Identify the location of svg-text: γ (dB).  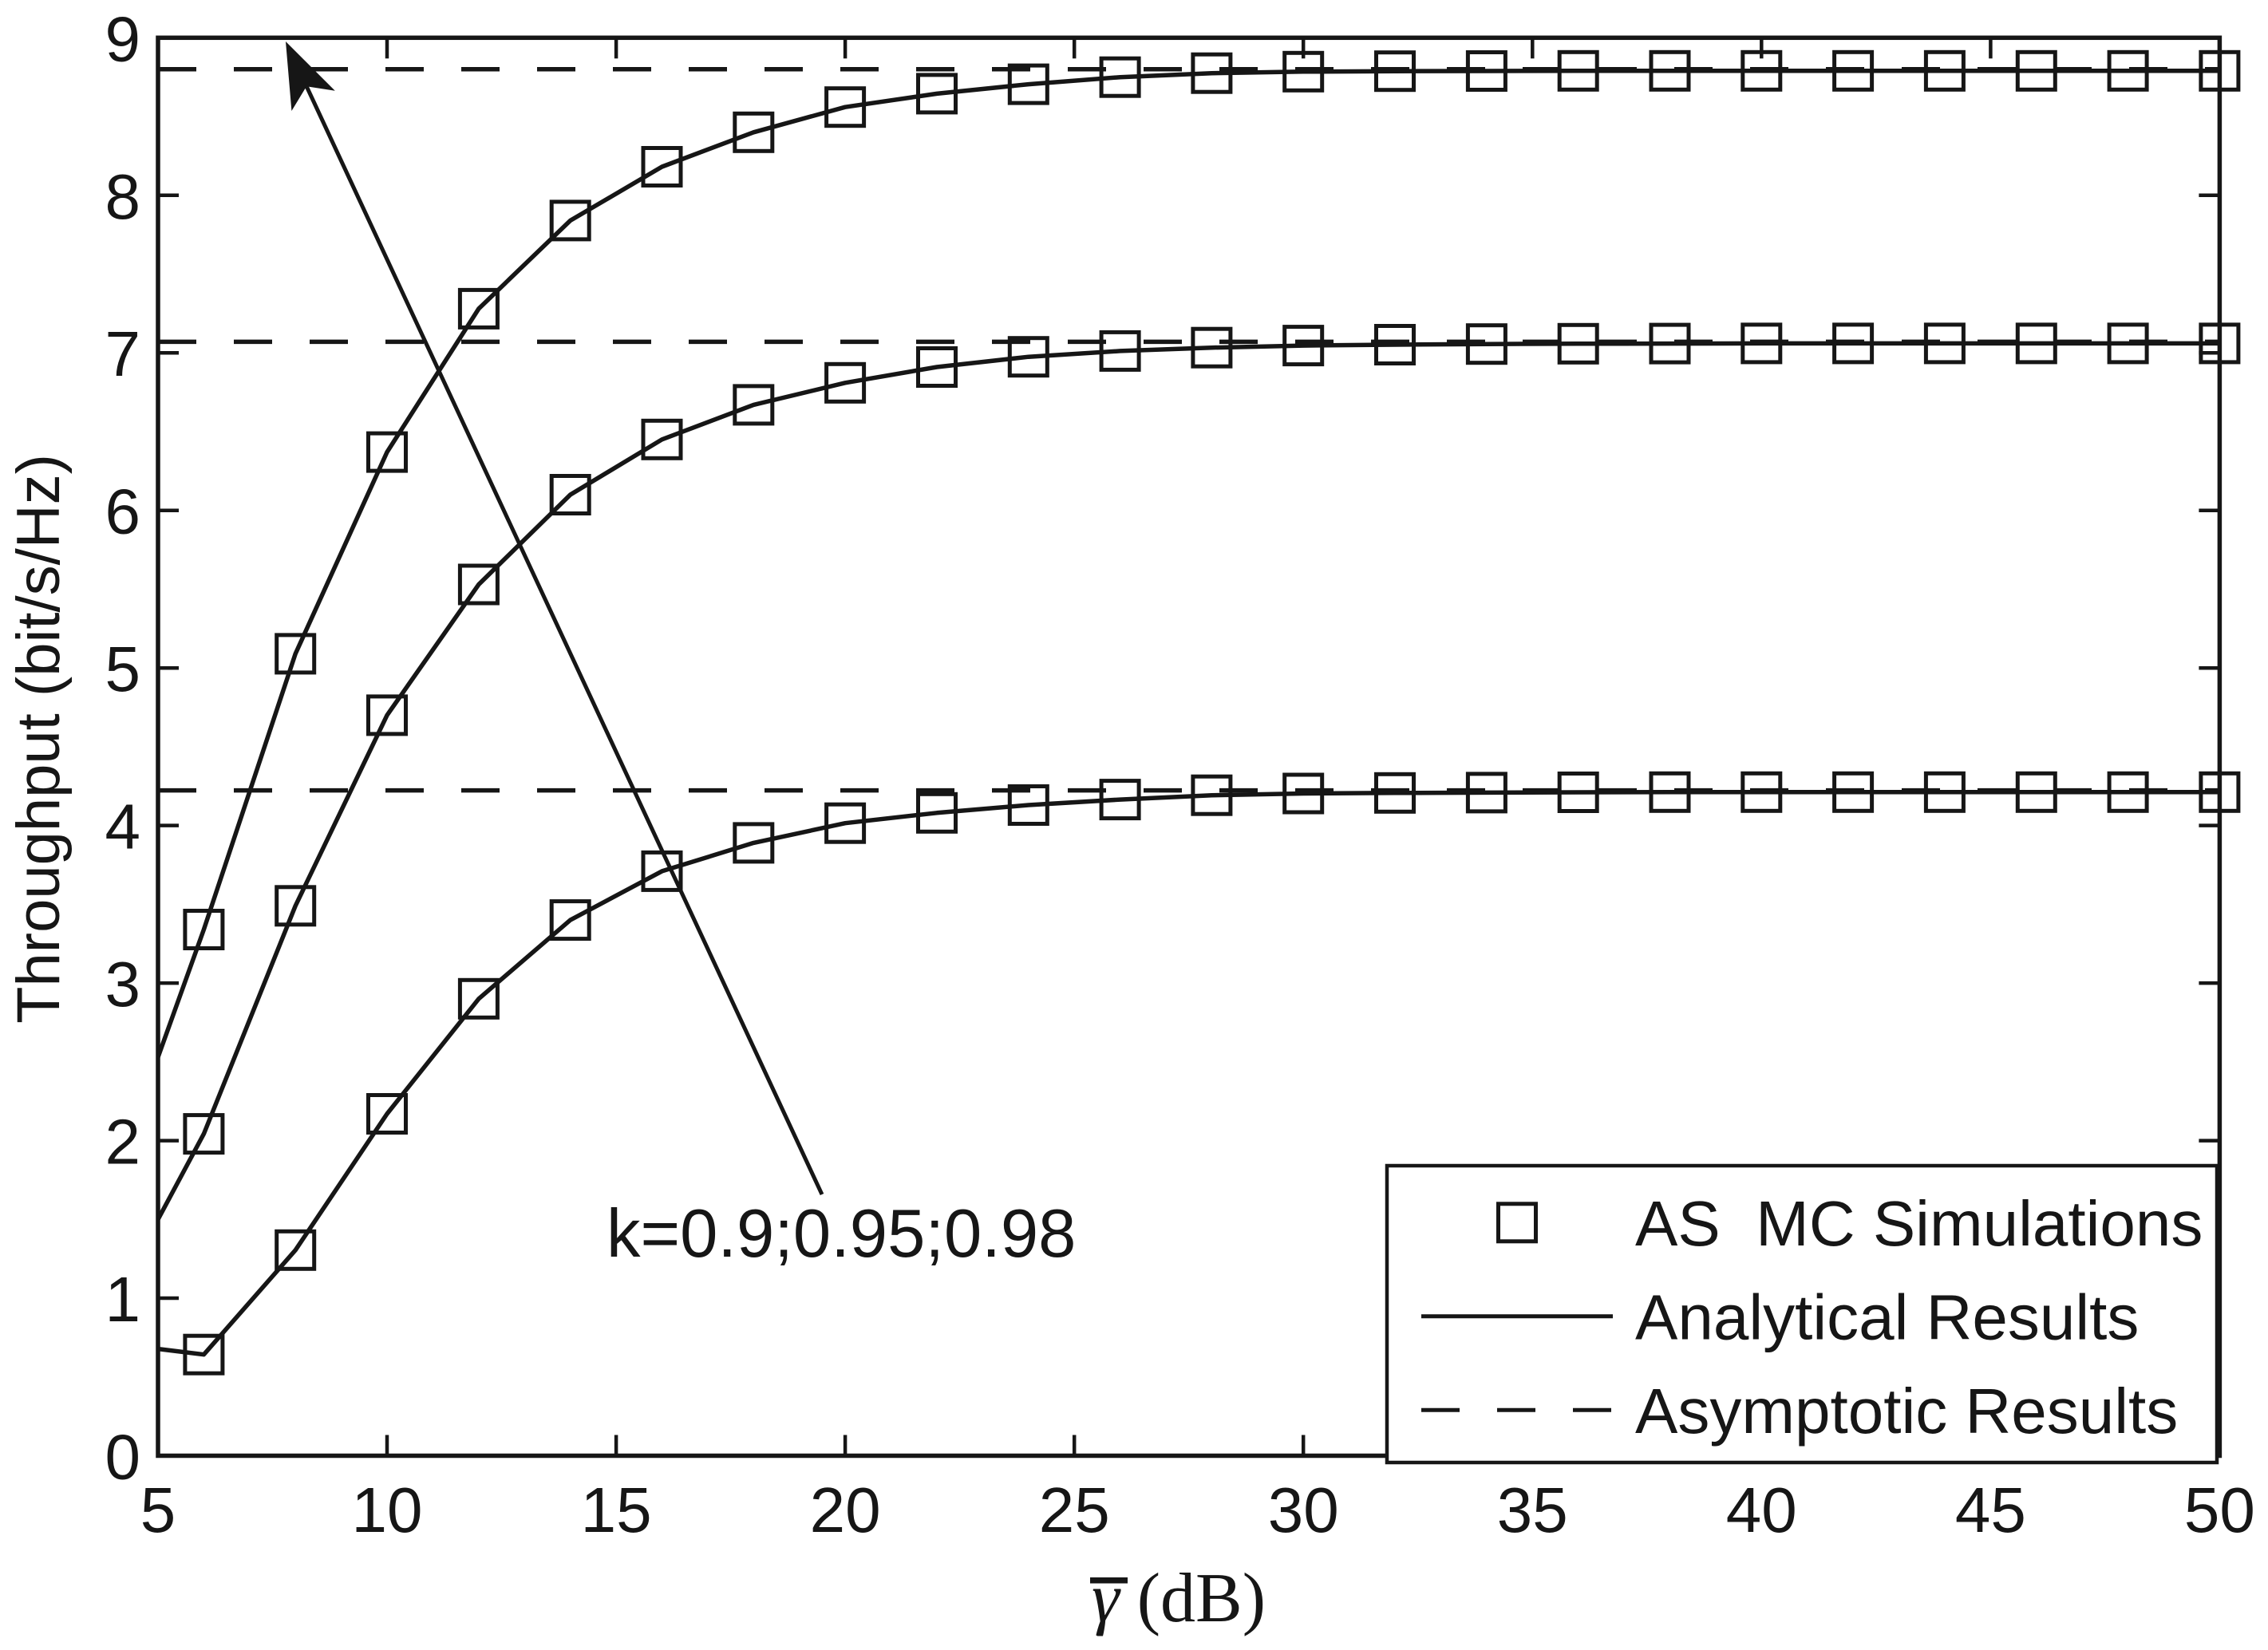
(1179, 1598).